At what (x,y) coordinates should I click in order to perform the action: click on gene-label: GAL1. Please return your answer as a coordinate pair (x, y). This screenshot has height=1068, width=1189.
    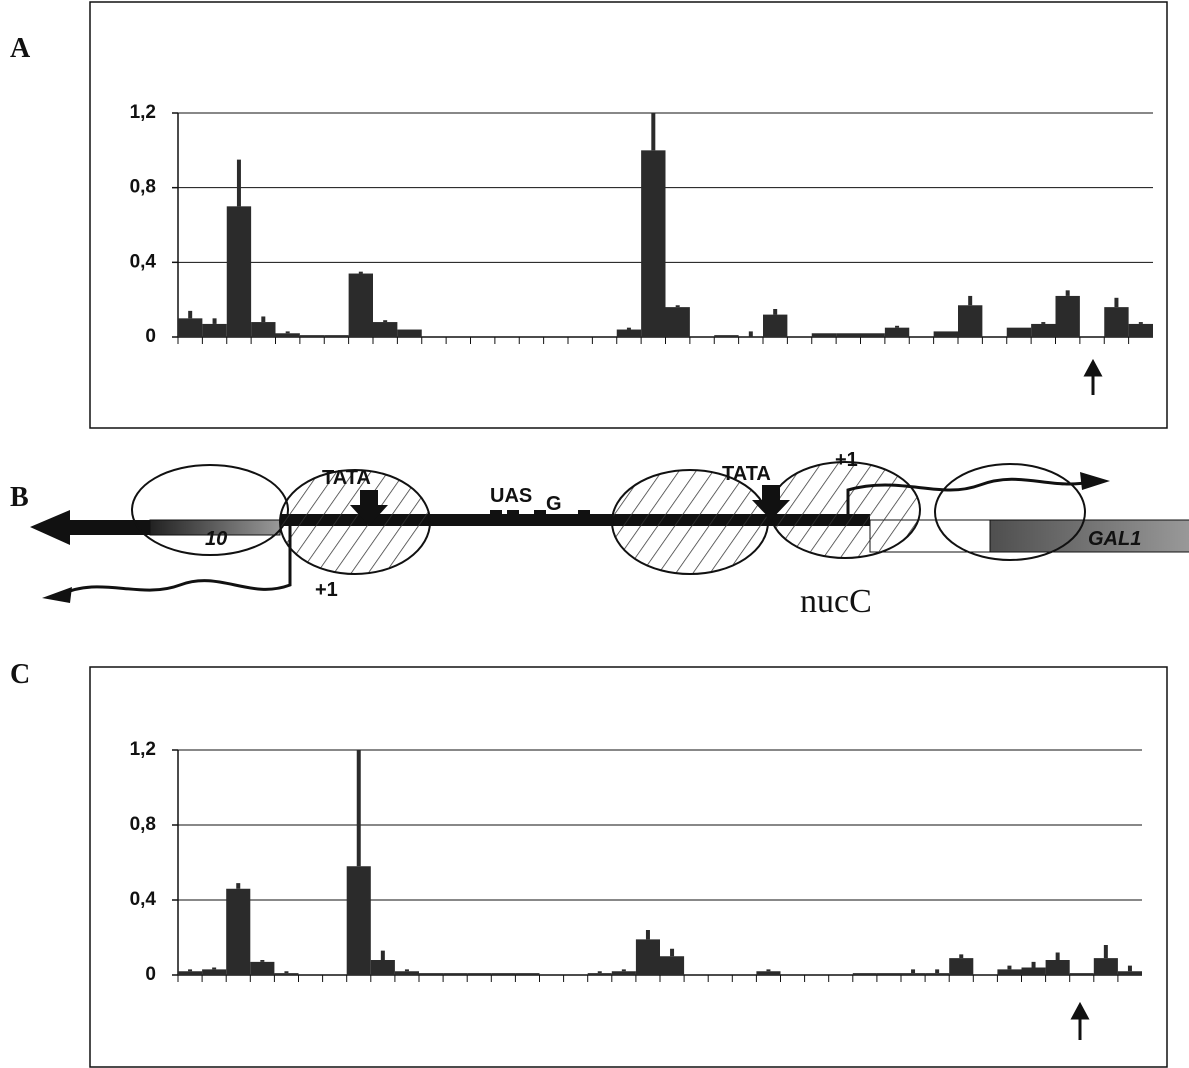
    Looking at the image, I should click on (1114, 539).